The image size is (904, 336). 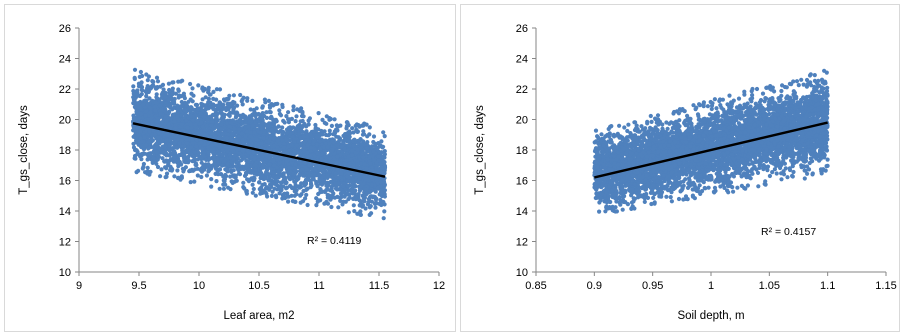 I want to click on x-tick-label: 9, so click(x=79, y=286).